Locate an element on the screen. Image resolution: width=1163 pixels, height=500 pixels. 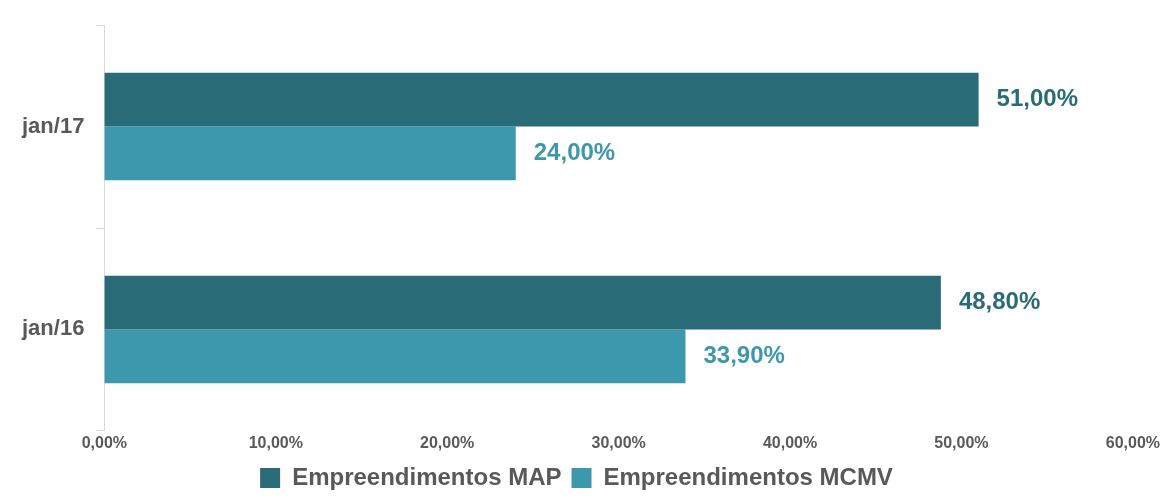
x-tick-label: 60,00% is located at coordinates (1132, 442).